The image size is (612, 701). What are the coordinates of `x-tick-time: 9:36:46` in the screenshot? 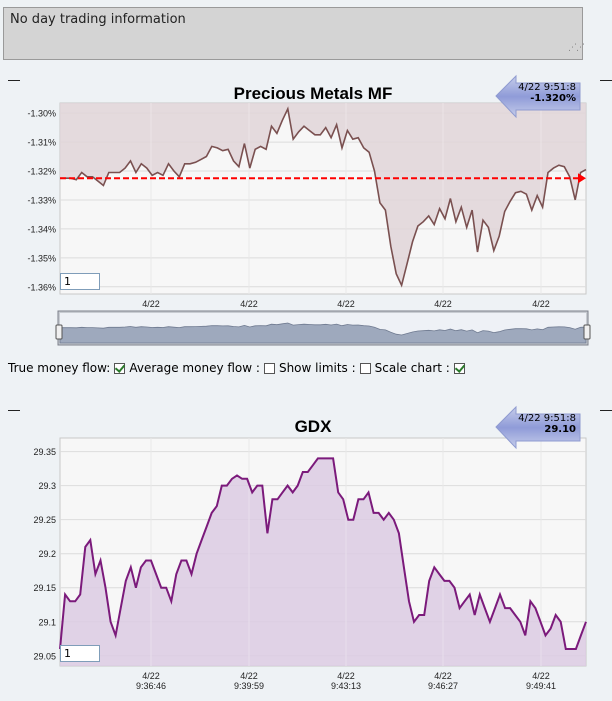 It's located at (151, 686).